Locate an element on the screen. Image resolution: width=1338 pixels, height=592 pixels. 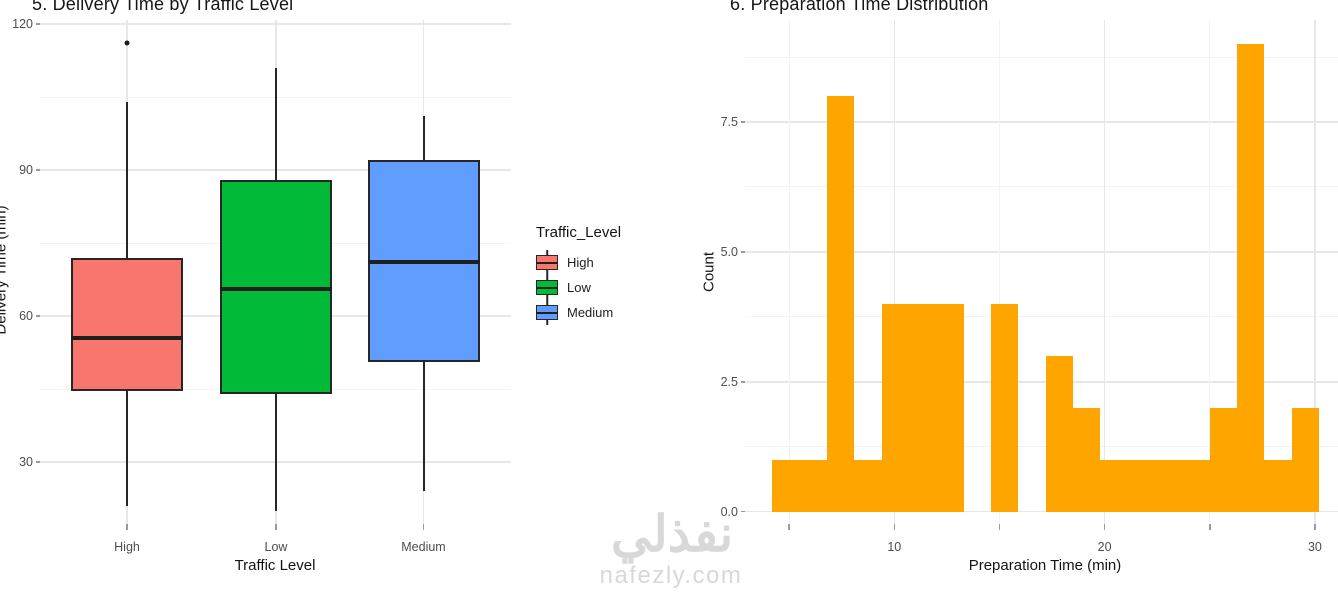
legend-entry-label: High is located at coordinates (580, 262).